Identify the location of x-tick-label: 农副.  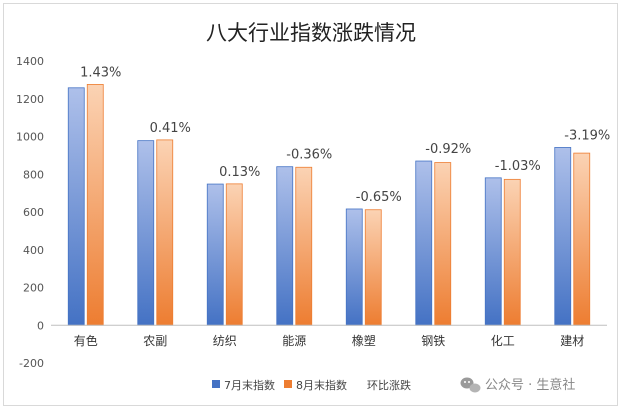
(155, 341).